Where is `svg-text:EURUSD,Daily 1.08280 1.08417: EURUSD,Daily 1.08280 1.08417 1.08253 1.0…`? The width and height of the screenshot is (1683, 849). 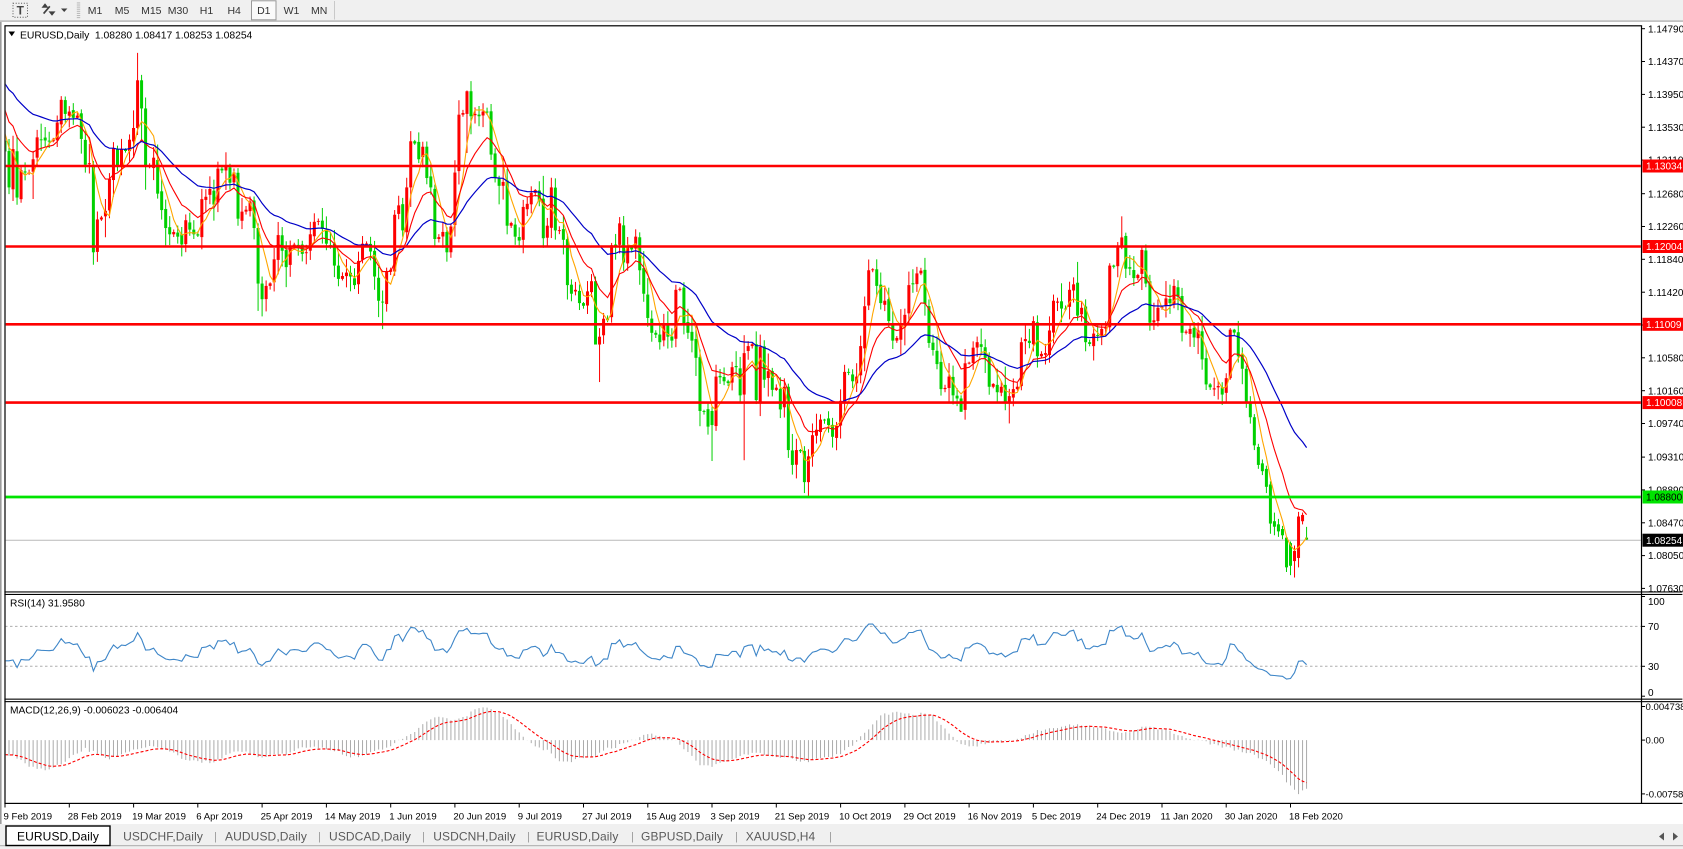
svg-text:EURUSD,Daily 1.08280 1.08417: EURUSD,Daily 1.08280 1.08417 1.08253 1.0… is located at coordinates (136, 36).